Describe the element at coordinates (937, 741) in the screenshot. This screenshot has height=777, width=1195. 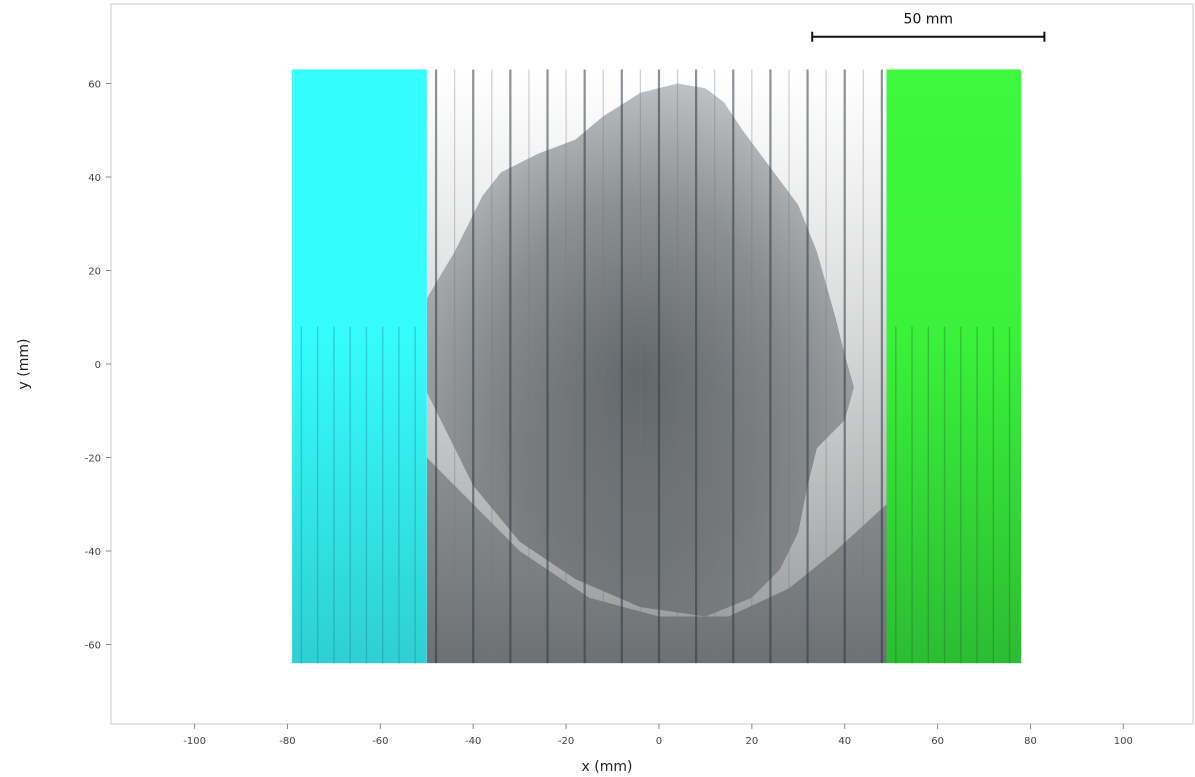
I see `x-tick-label: 60` at that location.